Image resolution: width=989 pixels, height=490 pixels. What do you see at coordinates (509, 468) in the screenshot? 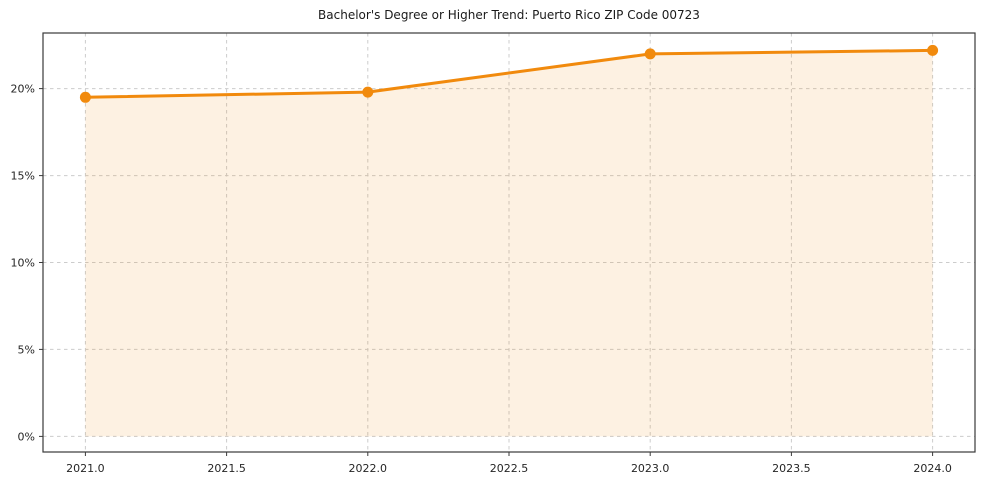
I see `x-tick-label: 2022.5` at bounding box center [509, 468].